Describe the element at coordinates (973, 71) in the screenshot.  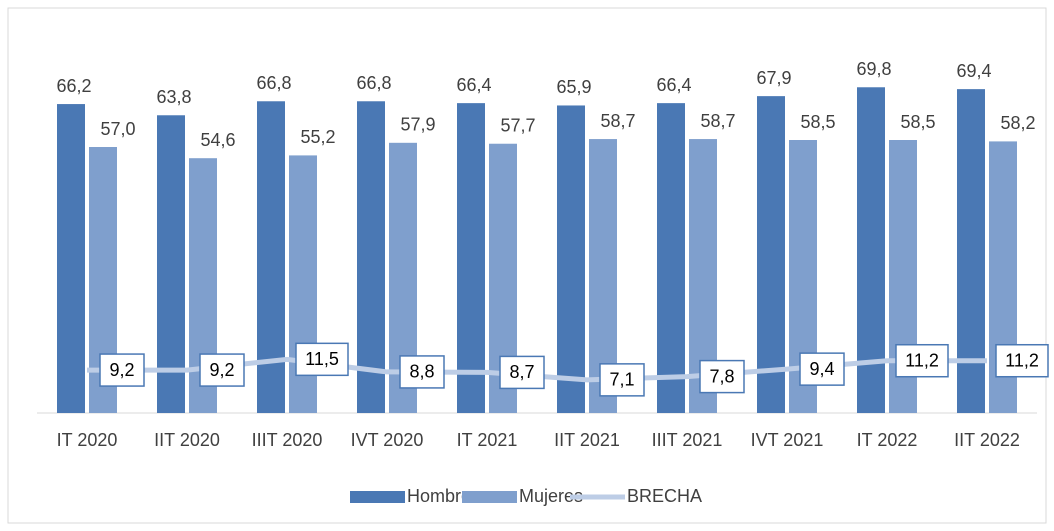
I see `data-label: 69,4` at that location.